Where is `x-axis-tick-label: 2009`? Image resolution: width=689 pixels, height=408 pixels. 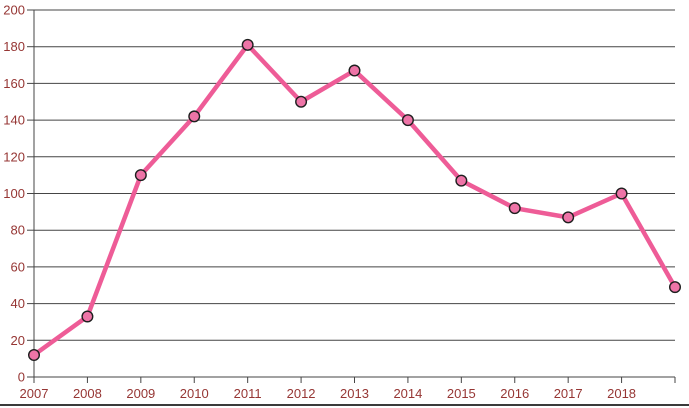 x-axis-tick-label: 2009 is located at coordinates (140, 393).